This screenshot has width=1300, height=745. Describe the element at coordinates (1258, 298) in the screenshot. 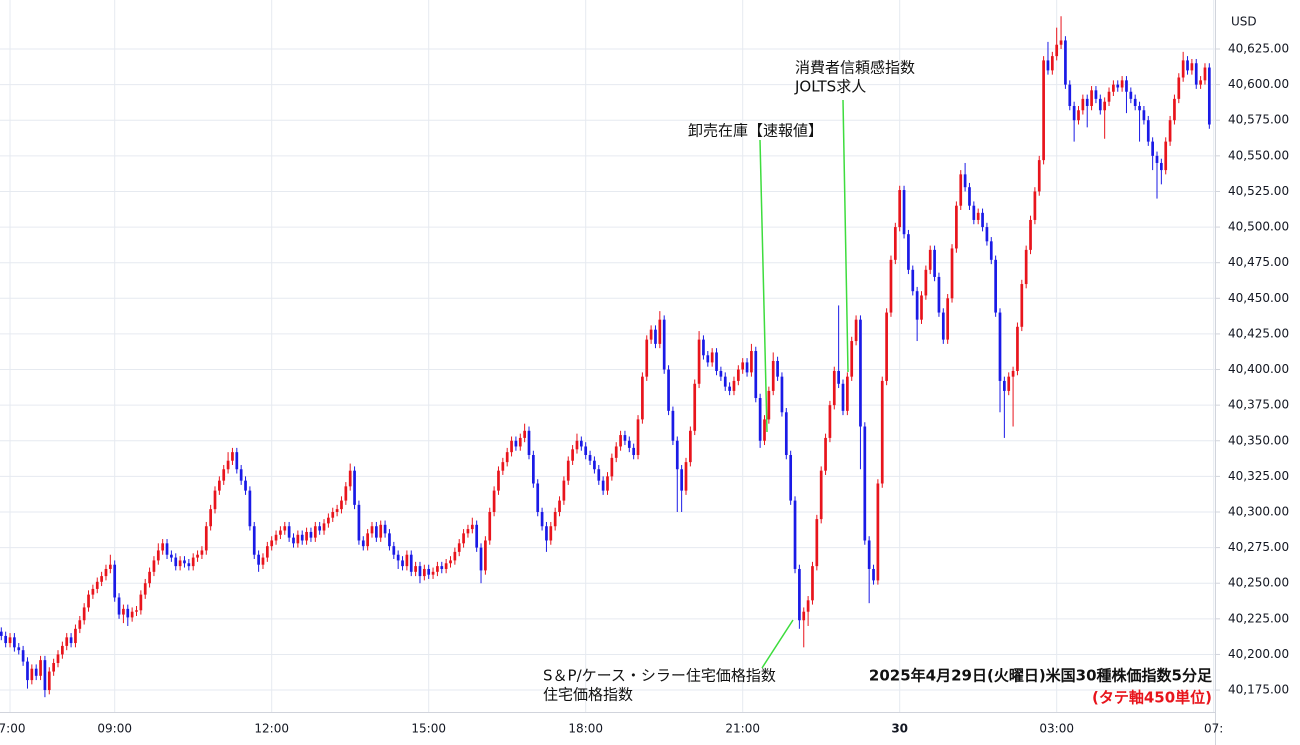

I see `y-tick-label: 40,450.00` at that location.